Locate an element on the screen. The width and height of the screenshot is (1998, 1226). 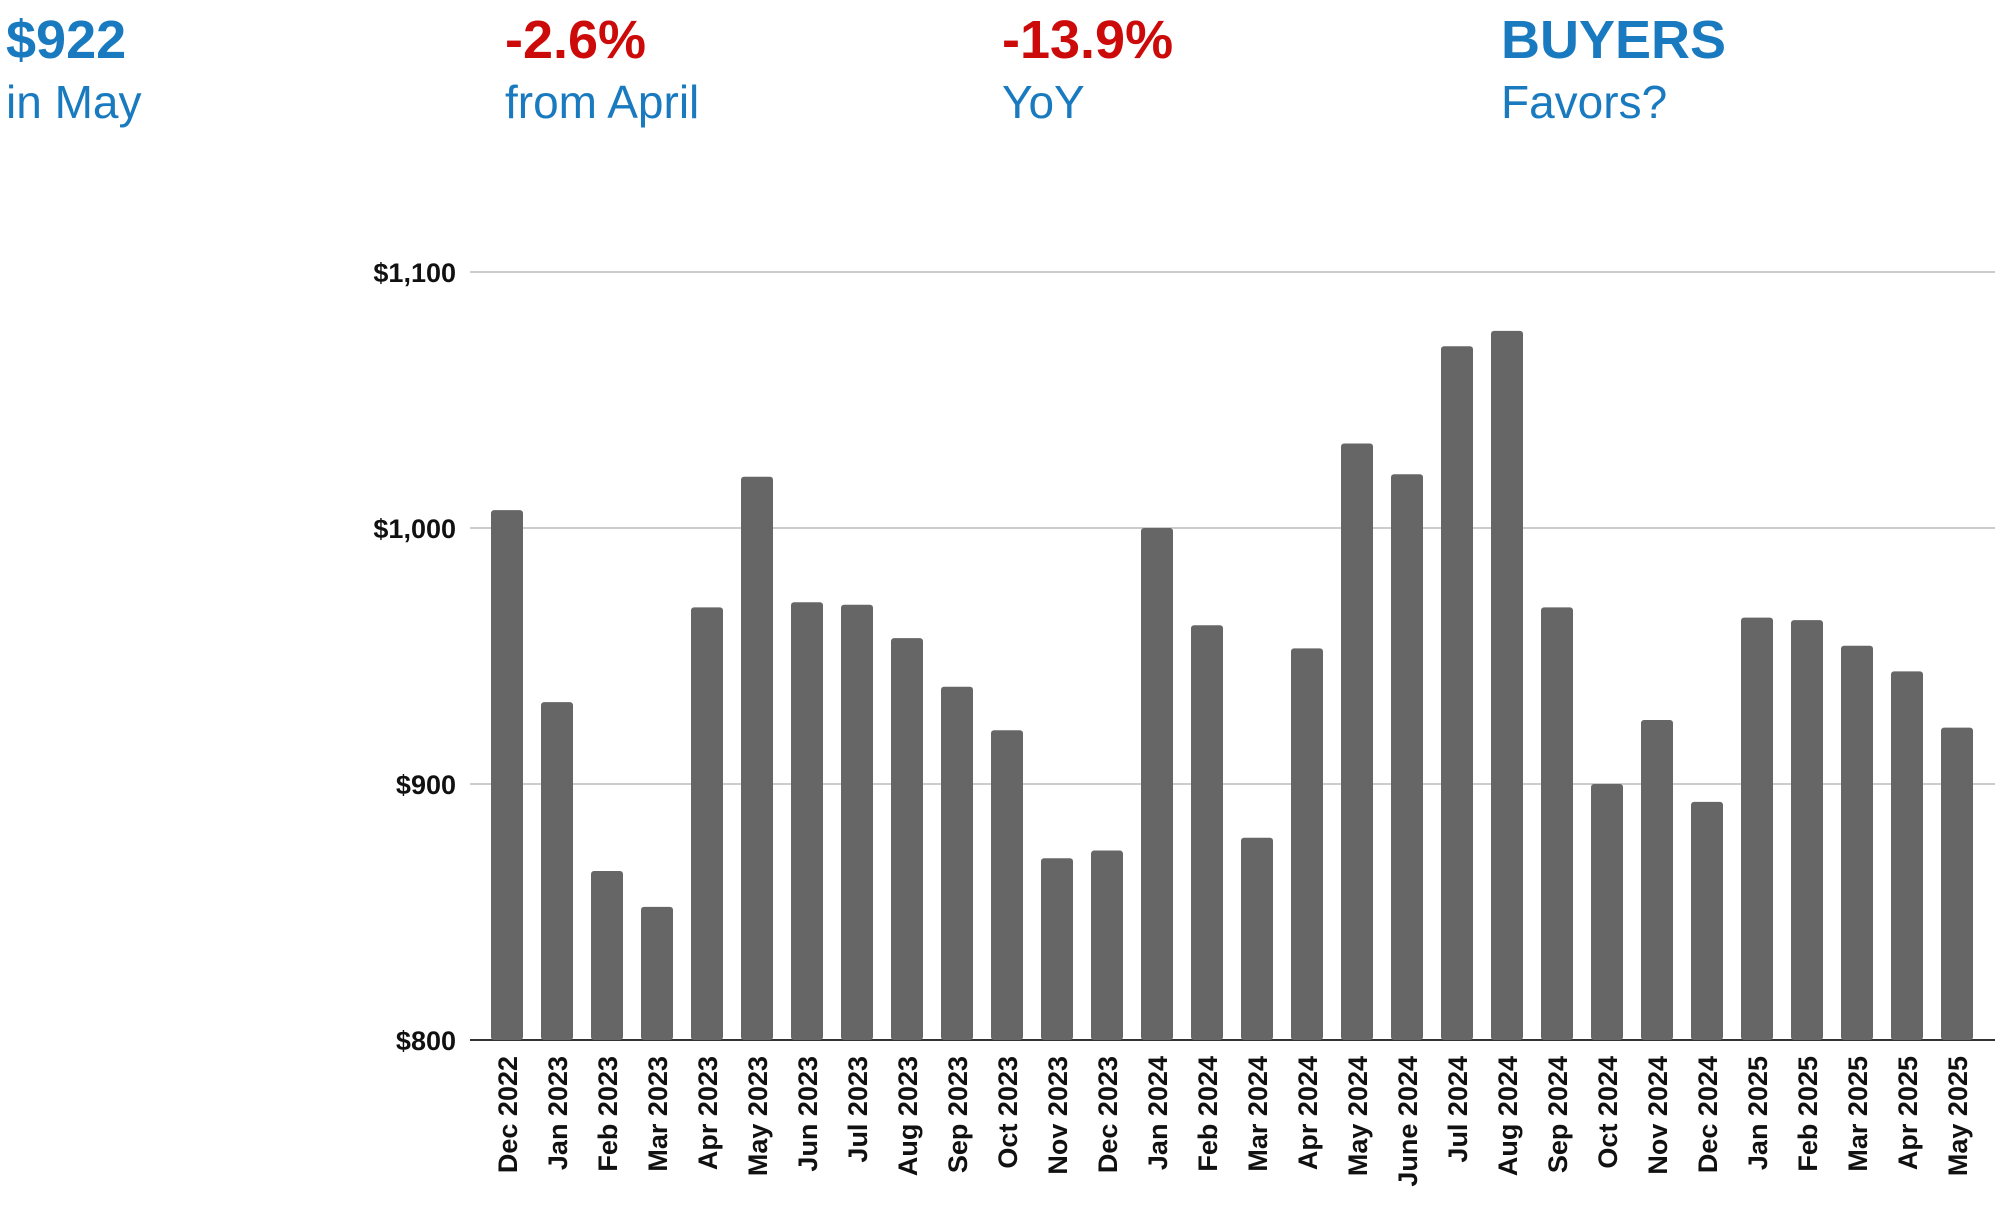
x-tick-label: Oct 2024 is located at coordinates (1608, 1112).